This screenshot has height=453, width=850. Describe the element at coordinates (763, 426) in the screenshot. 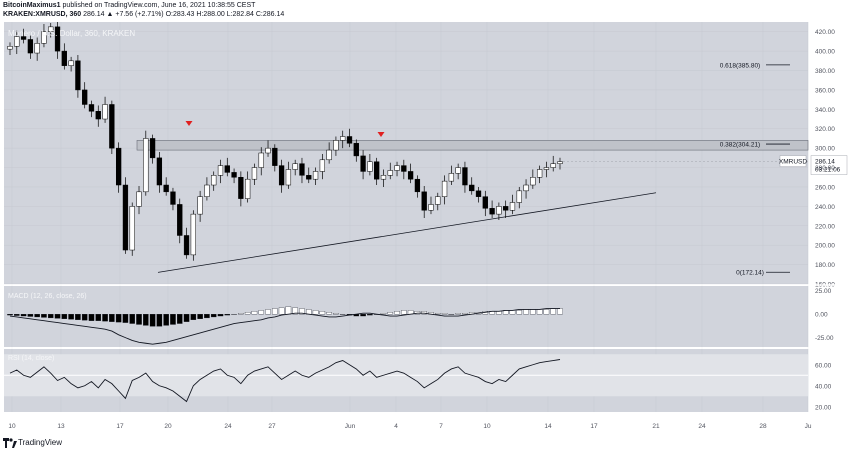

I see `time-tick-label: 28` at that location.